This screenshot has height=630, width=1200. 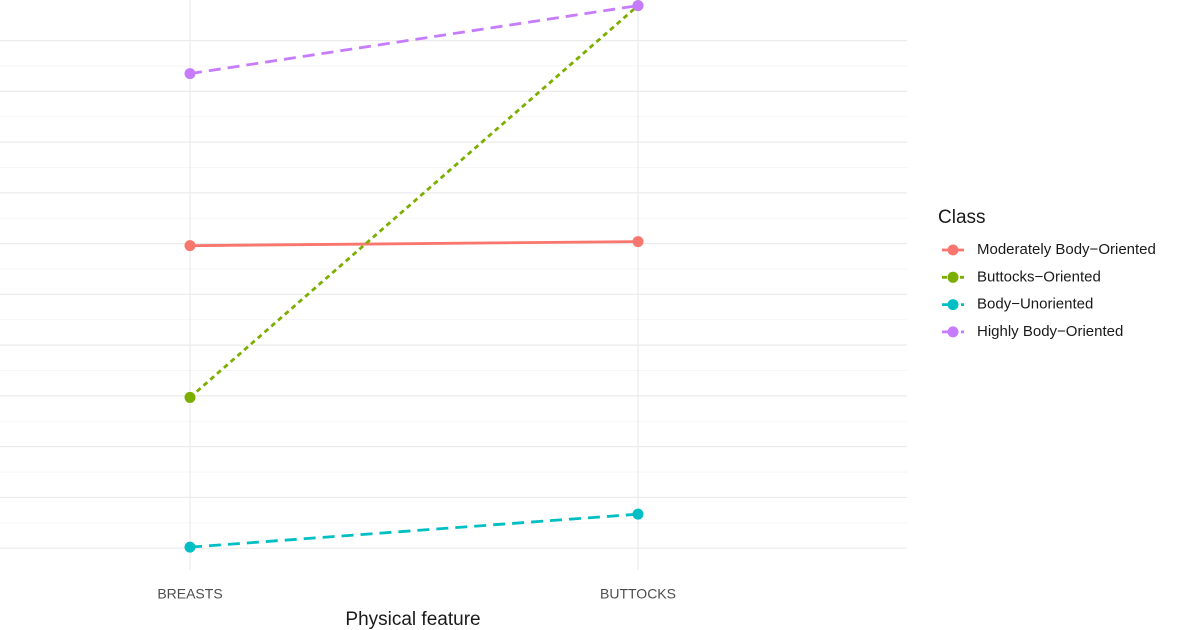 What do you see at coordinates (412, 619) in the screenshot?
I see `x-axis-title: Physical feature` at bounding box center [412, 619].